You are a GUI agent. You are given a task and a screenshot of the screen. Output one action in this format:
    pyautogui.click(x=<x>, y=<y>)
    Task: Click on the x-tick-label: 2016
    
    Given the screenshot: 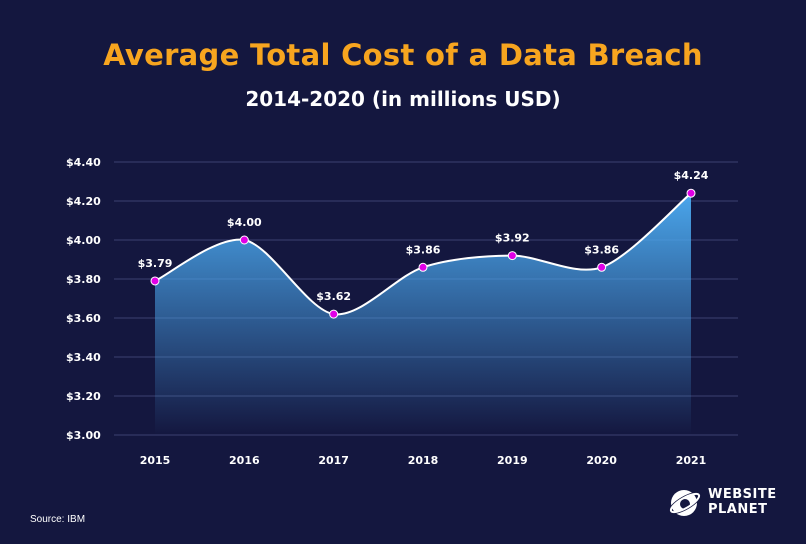 What is the action you would take?
    pyautogui.click(x=244, y=460)
    